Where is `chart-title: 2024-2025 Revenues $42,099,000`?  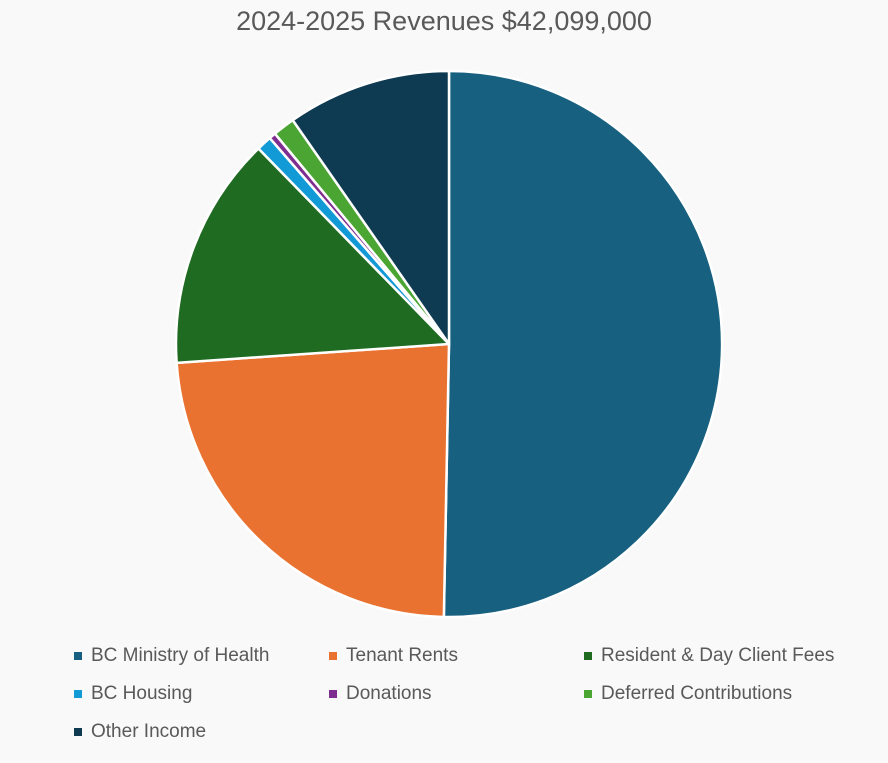
chart-title: 2024-2025 Revenues $42,099,000 is located at coordinates (444, 21).